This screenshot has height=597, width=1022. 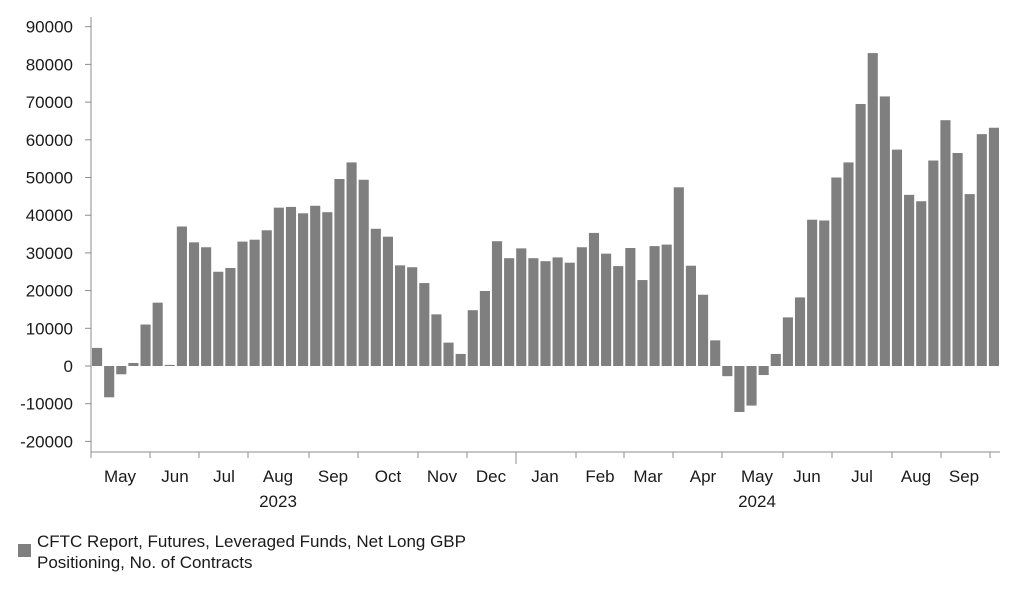 What do you see at coordinates (46, 404) in the screenshot?
I see `y-tick-label: -10000` at bounding box center [46, 404].